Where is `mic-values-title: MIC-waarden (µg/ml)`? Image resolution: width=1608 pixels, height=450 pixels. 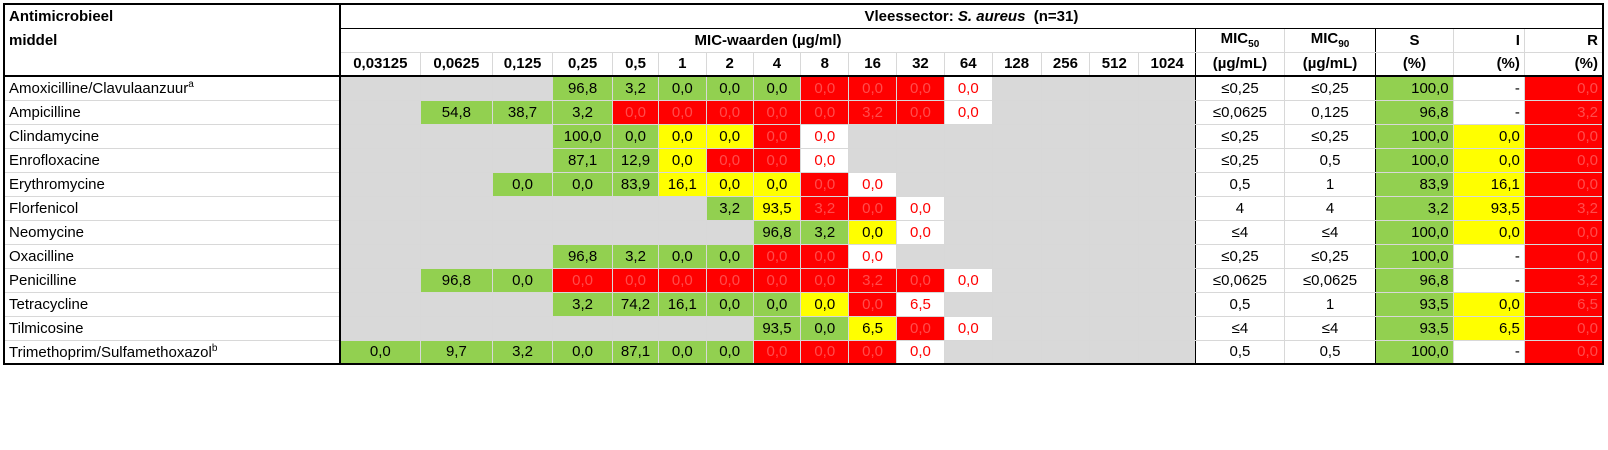 mic-values-title: MIC-waarden (µg/ml) is located at coordinates (768, 40).